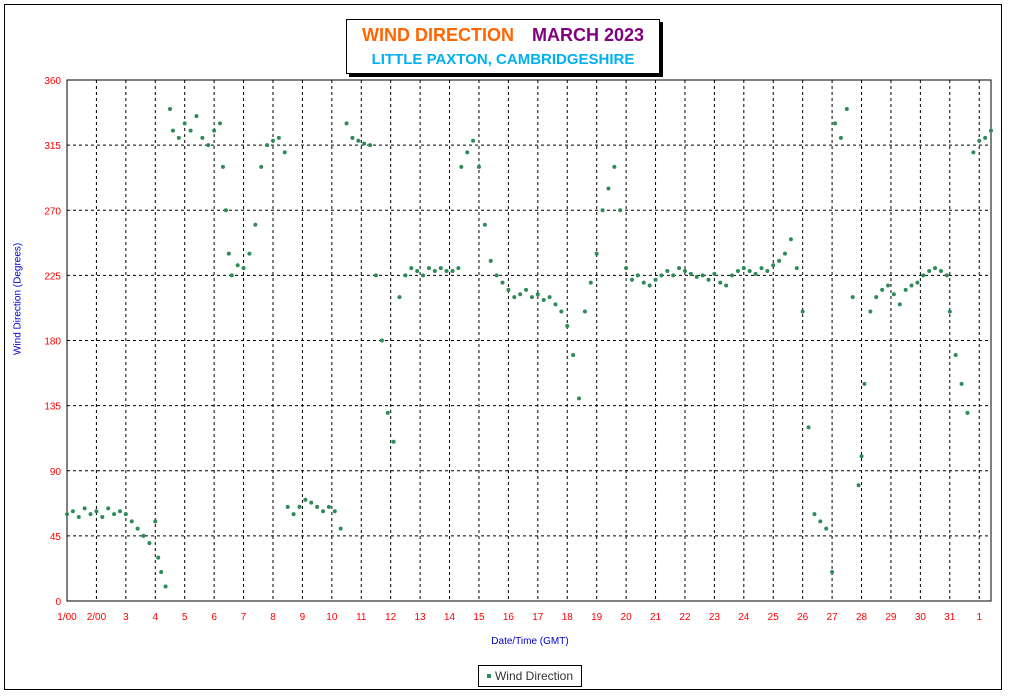 This screenshot has width=1010, height=696. What do you see at coordinates (588, 35) in the screenshot?
I see `title-part-month: MARCH 2023` at bounding box center [588, 35].